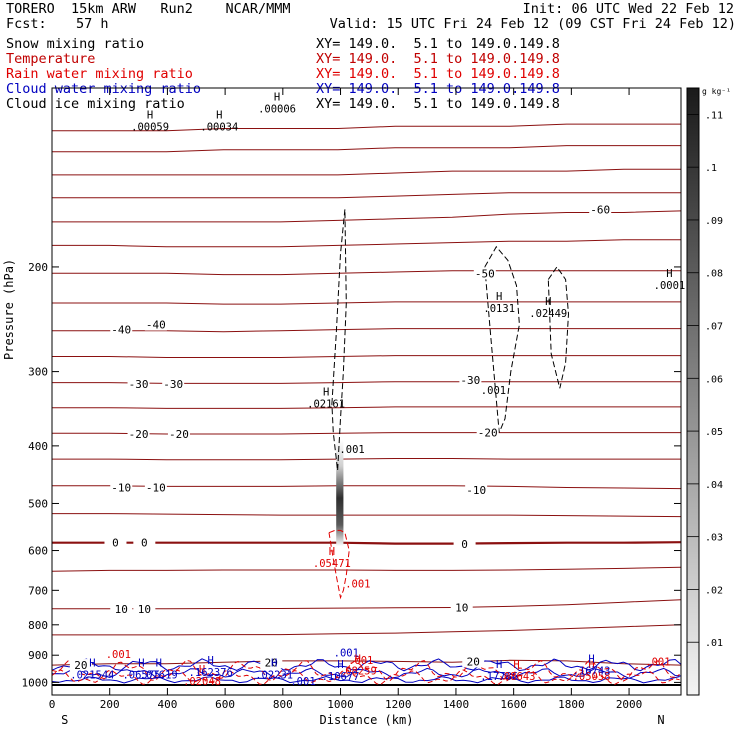 The width and height of the screenshot is (740, 740). What do you see at coordinates (159, 676) in the screenshot?
I see `maximum-value: .07619` at bounding box center [159, 676].